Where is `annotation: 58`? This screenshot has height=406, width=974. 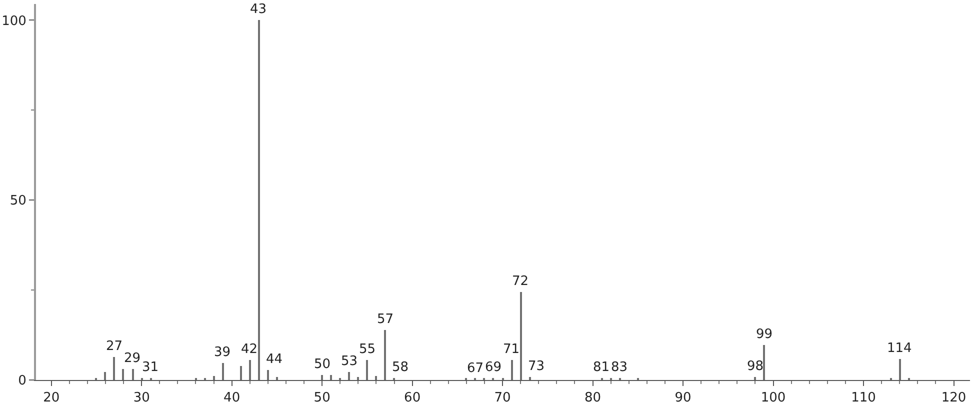 annotation: 58 is located at coordinates (400, 367).